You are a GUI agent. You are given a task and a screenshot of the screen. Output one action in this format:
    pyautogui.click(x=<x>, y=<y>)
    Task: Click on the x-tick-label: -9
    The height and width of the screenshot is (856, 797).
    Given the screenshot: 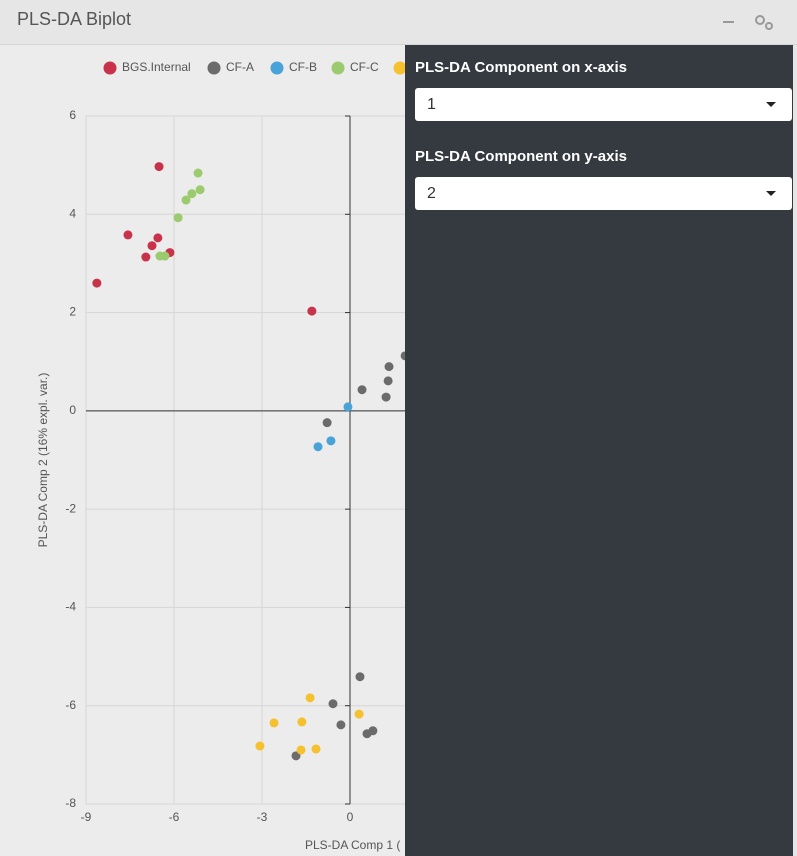 What is the action you would take?
    pyautogui.click(x=86, y=817)
    